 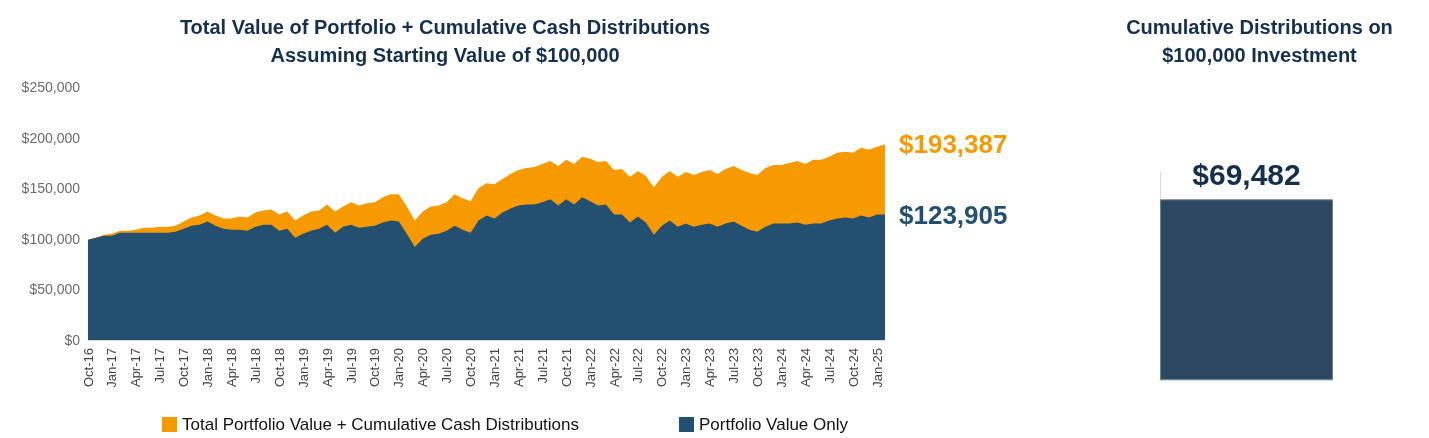 What do you see at coordinates (953, 144) in the screenshot?
I see `data-label: $193,387` at bounding box center [953, 144].